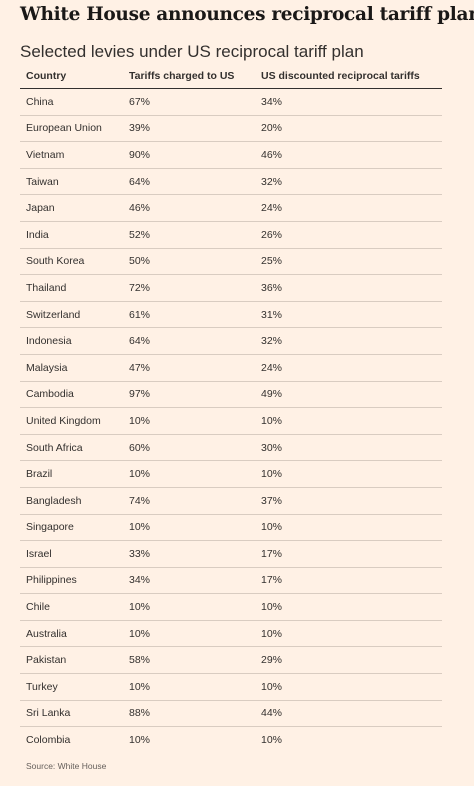 This screenshot has height=786, width=474. I want to click on cell-tariffs-charged: 52%, so click(189, 235).